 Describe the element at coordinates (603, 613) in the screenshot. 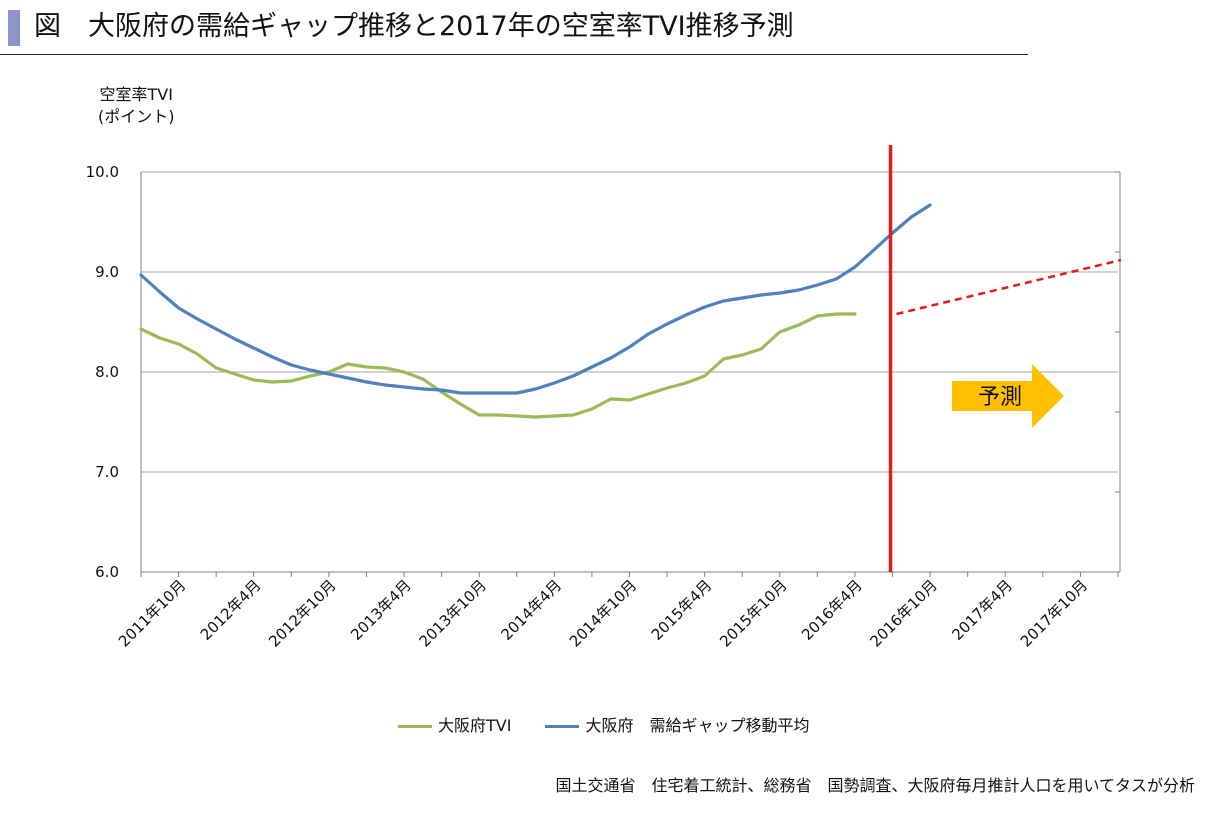

I see `x-tick-label: 2014年10月` at that location.